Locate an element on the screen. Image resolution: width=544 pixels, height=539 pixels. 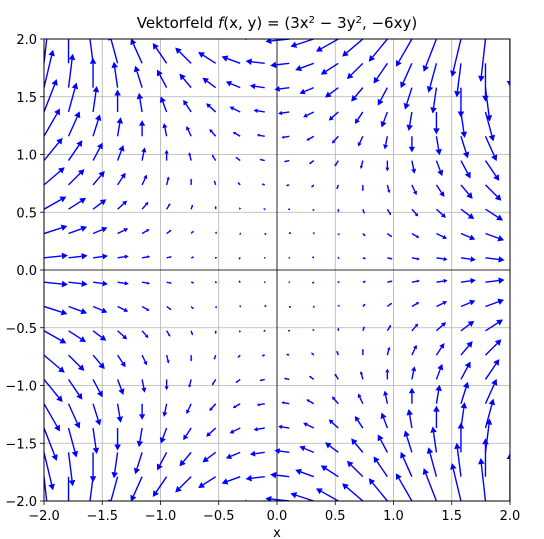
x-tick-label: 0.0 is located at coordinates (277, 516).